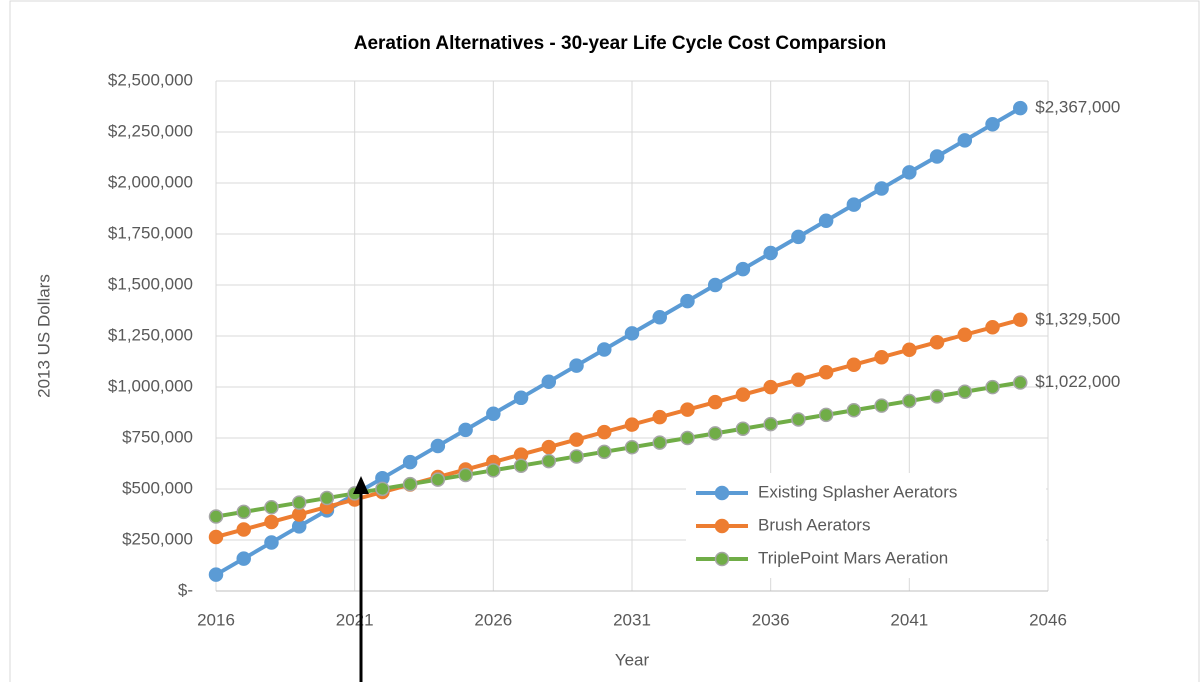  I want to click on y-tick-label: $1,000,000, so click(150, 385).